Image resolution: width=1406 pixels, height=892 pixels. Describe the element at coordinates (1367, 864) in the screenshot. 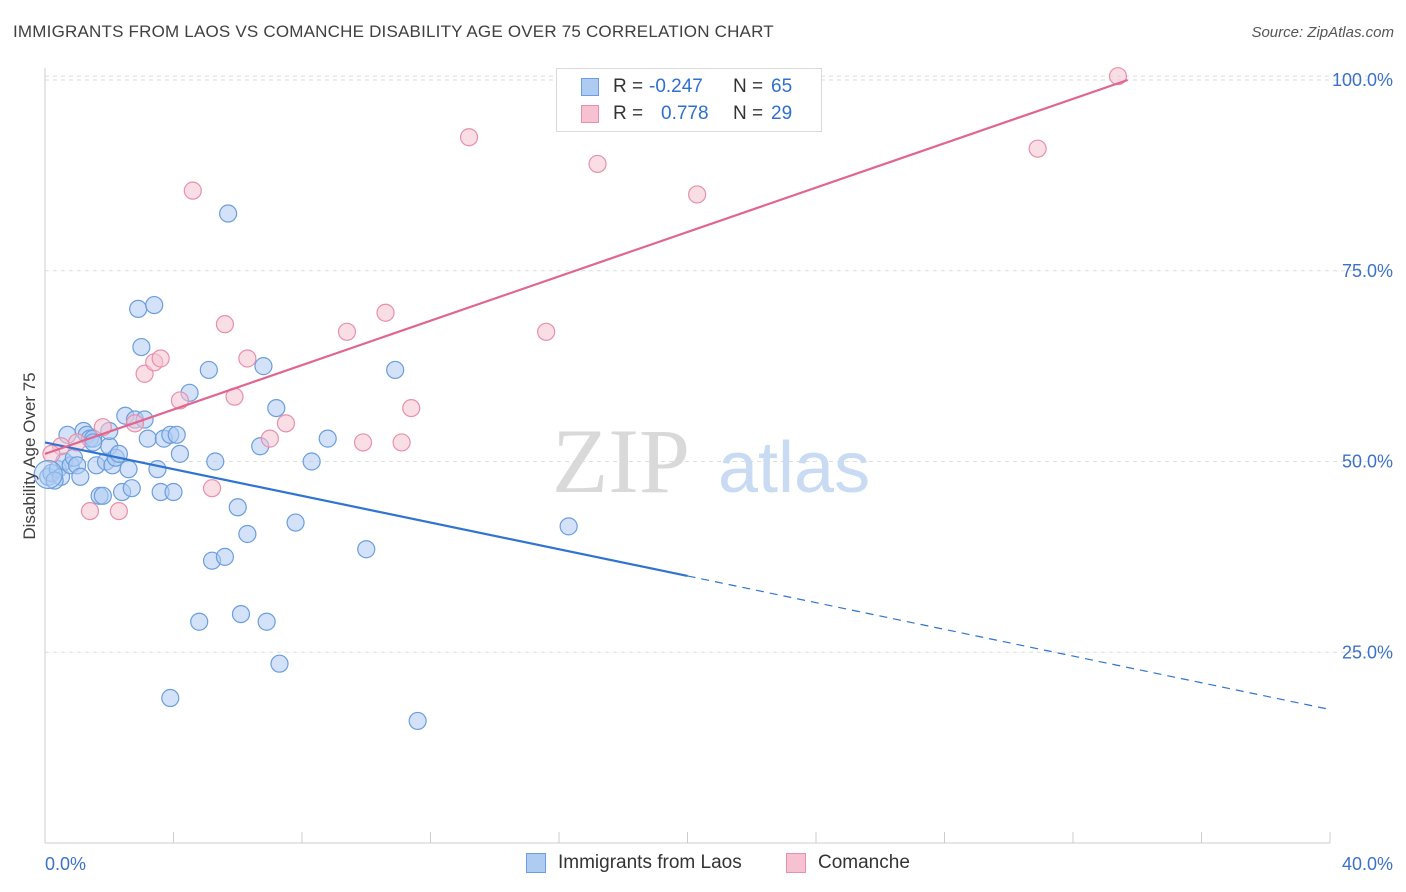

I see `x-tick-label: 40.0%` at that location.